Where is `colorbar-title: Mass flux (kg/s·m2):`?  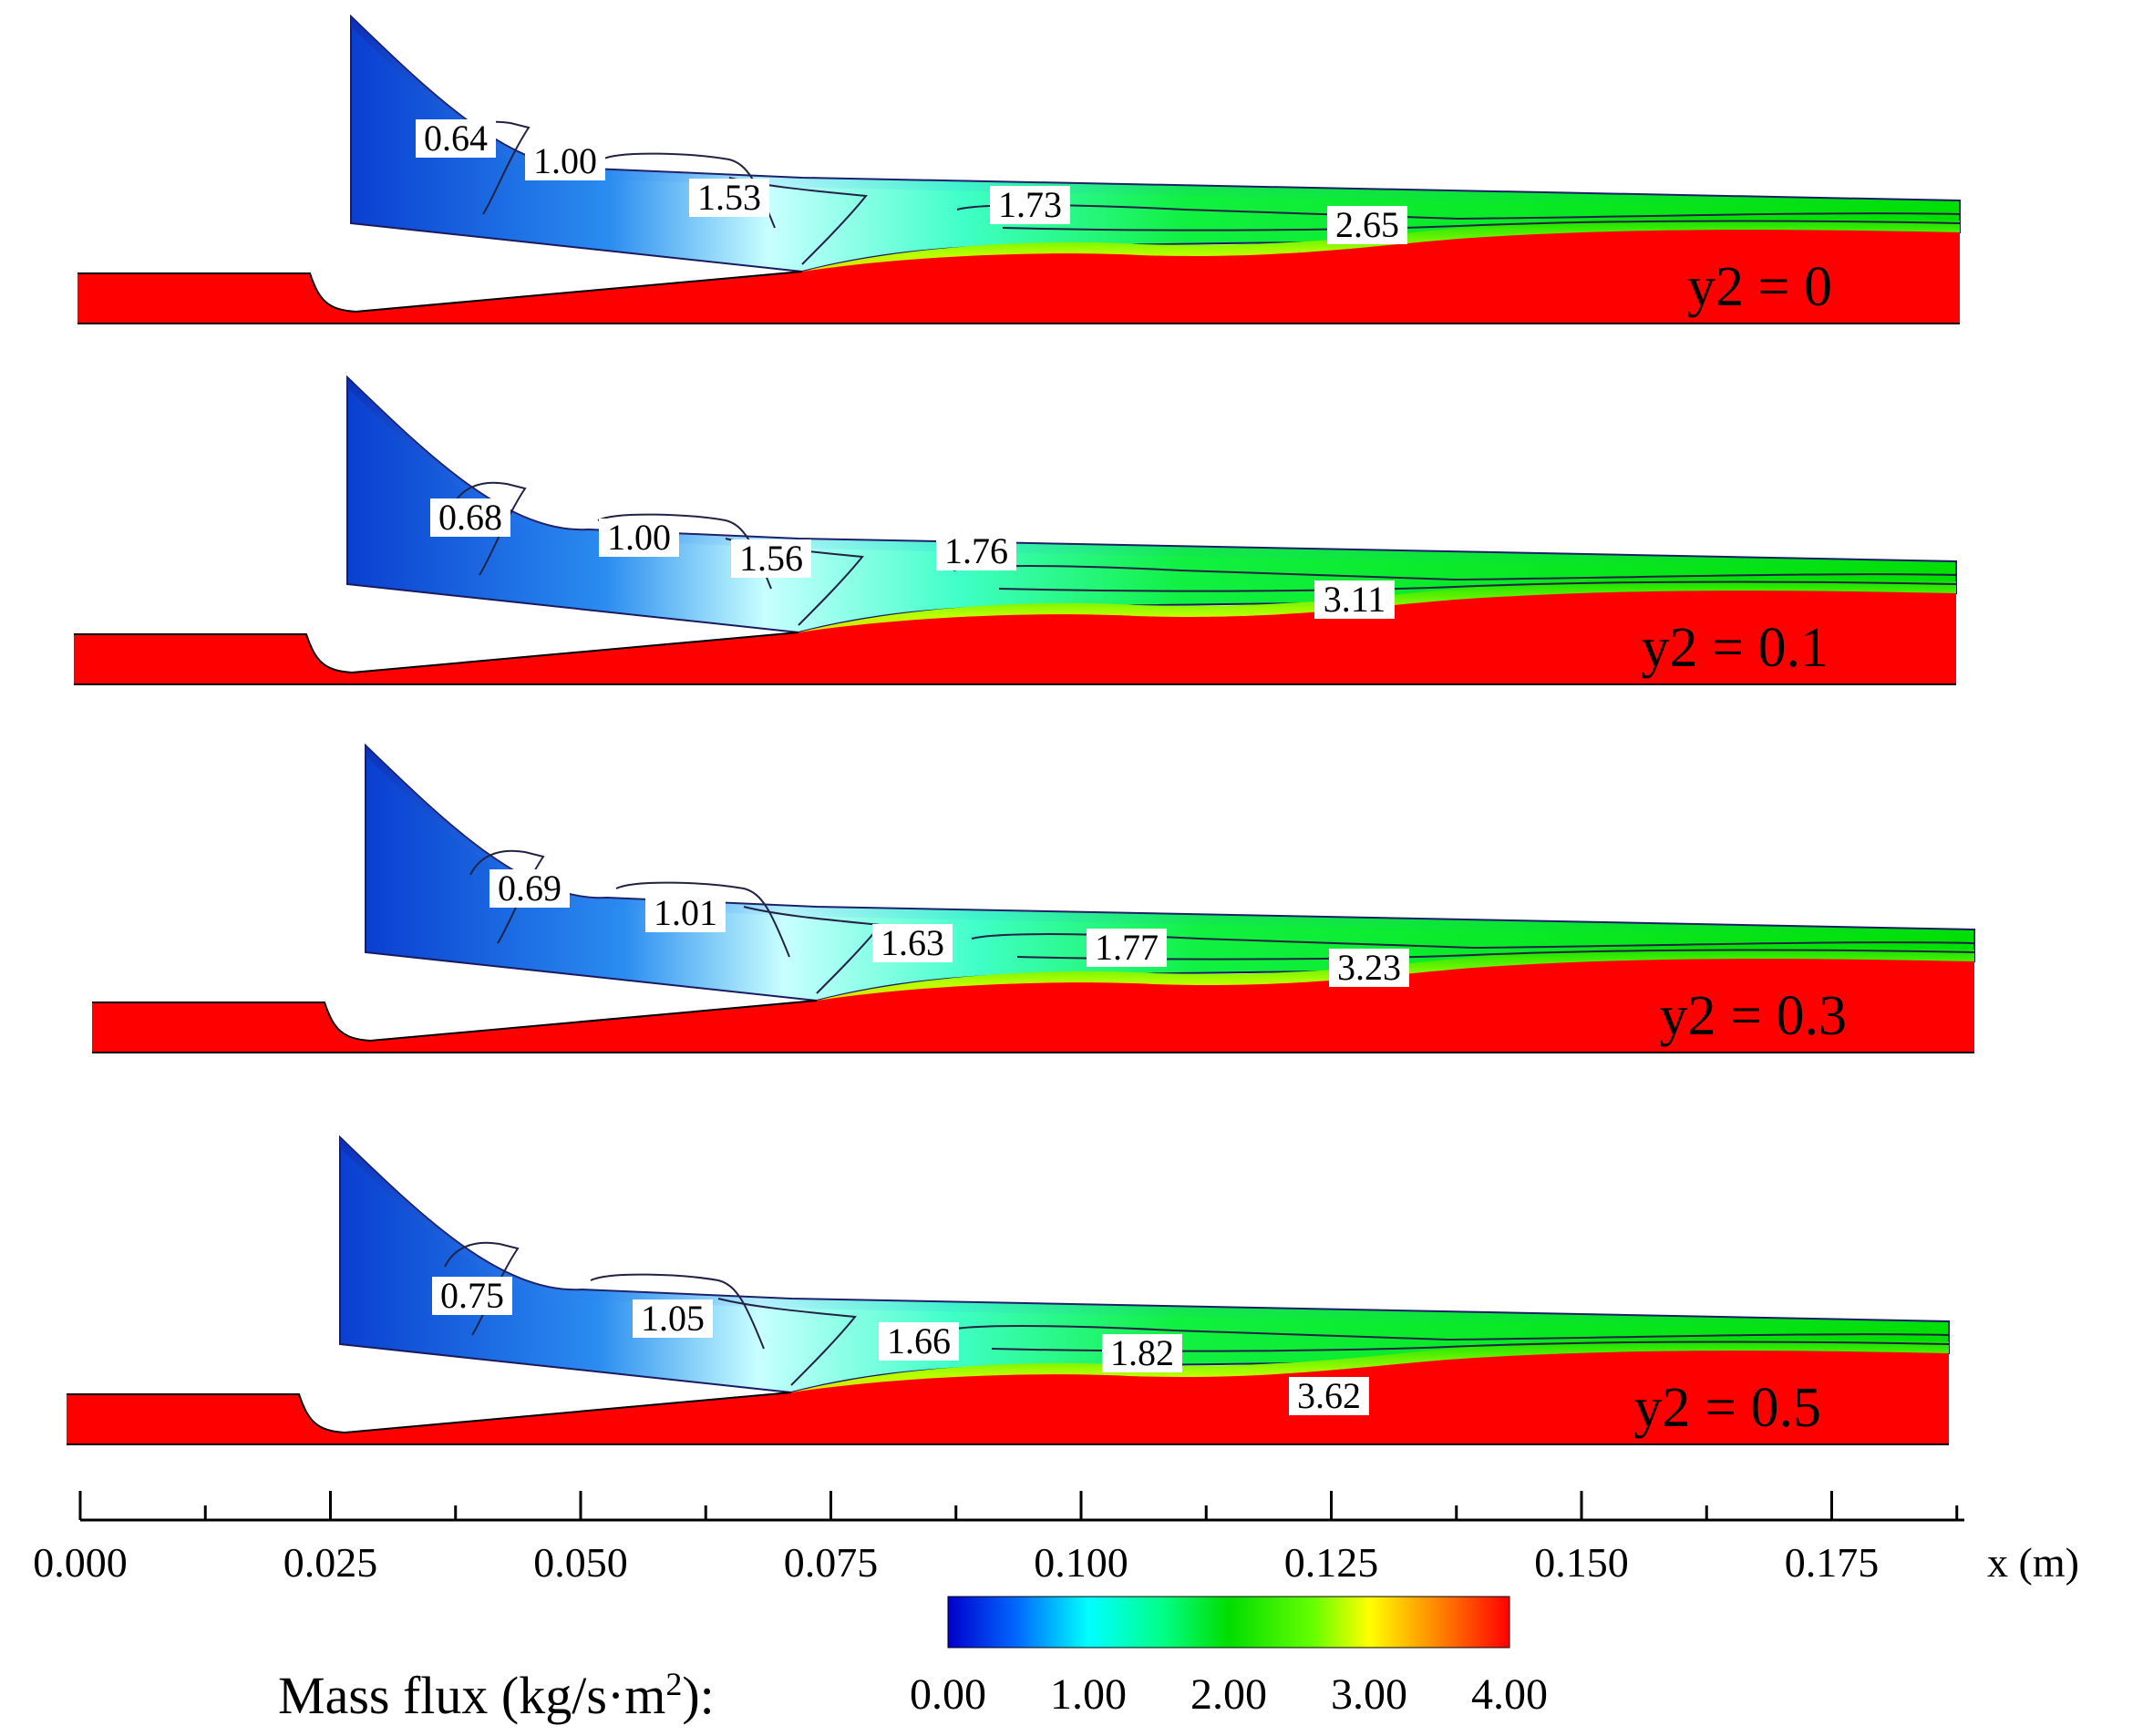
colorbar-title: Mass flux (kg/s·m2): is located at coordinates (496, 1695).